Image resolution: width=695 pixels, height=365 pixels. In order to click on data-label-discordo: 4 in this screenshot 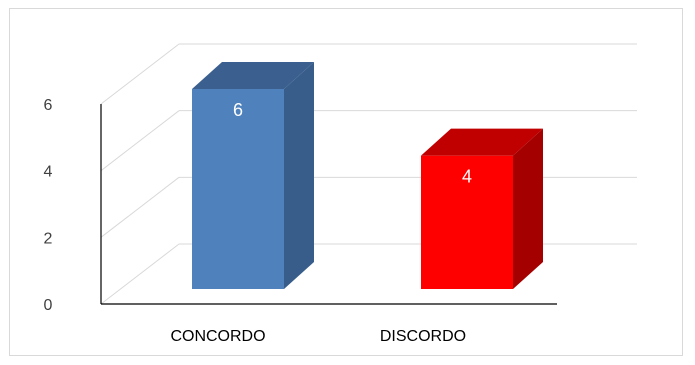, I will do `click(467, 177)`.